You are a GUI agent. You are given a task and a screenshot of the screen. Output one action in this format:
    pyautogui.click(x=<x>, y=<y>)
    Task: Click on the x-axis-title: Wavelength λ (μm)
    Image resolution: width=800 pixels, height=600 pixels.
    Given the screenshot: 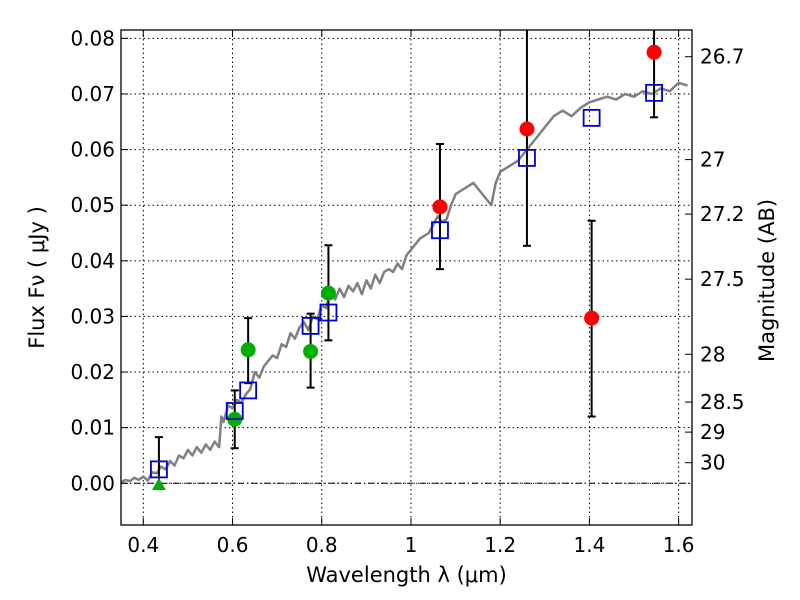 What is the action you would take?
    pyautogui.click(x=406, y=575)
    